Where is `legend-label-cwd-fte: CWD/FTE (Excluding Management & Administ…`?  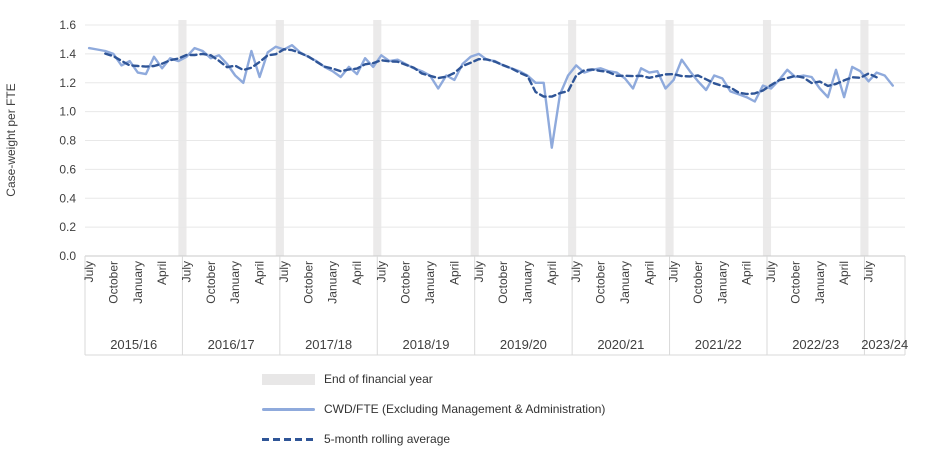
legend-label-cwd-fte: CWD/FTE (Excluding Management & Administ… is located at coordinates (465, 409).